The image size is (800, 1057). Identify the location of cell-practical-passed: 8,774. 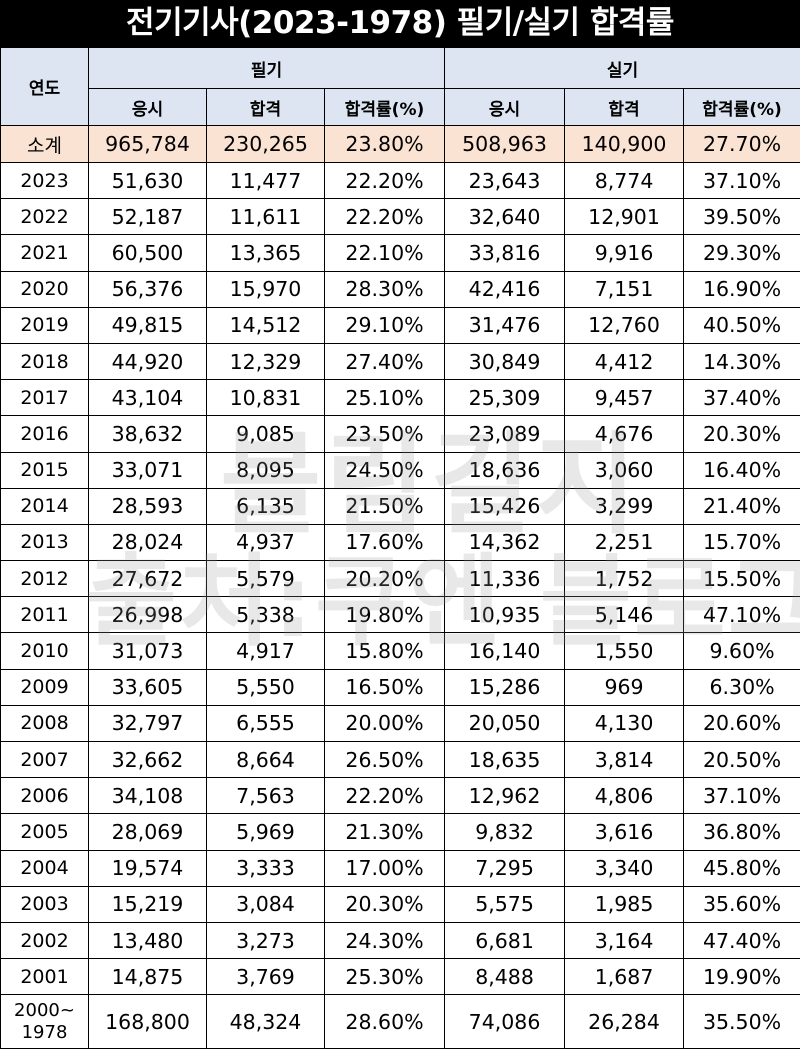
(624, 180).